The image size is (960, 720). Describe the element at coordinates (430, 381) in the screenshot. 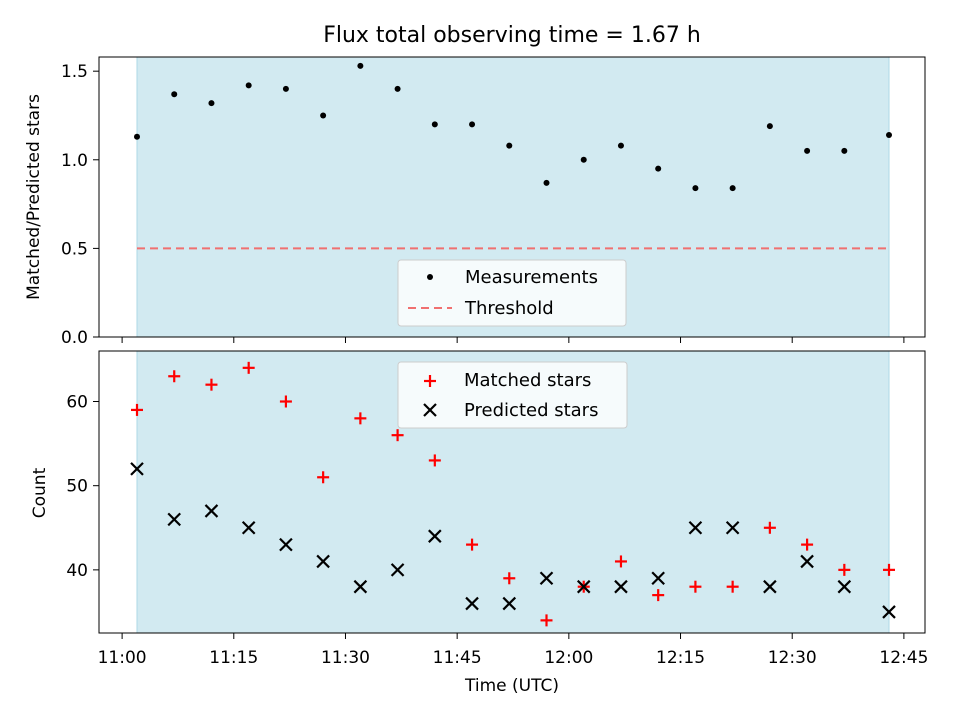

I see `legend-matched-marker` at that location.